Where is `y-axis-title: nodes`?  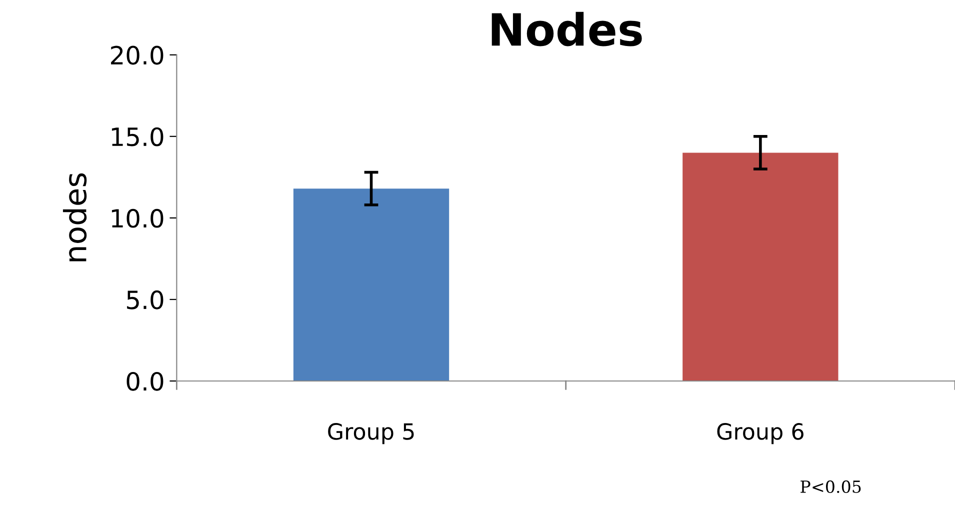 y-axis-title: nodes is located at coordinates (74, 217).